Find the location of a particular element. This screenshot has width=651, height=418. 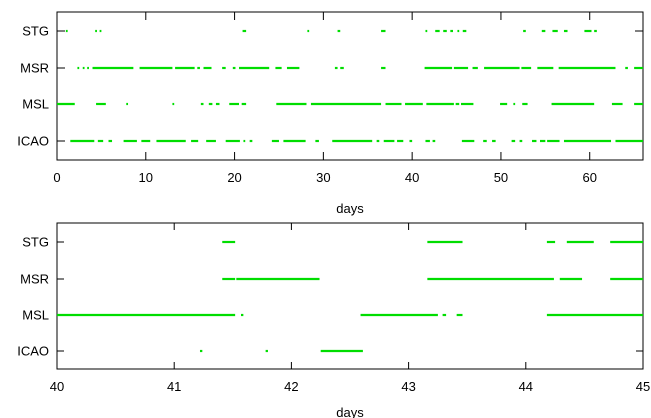

x-tick-label: 50 is located at coordinates (501, 177).